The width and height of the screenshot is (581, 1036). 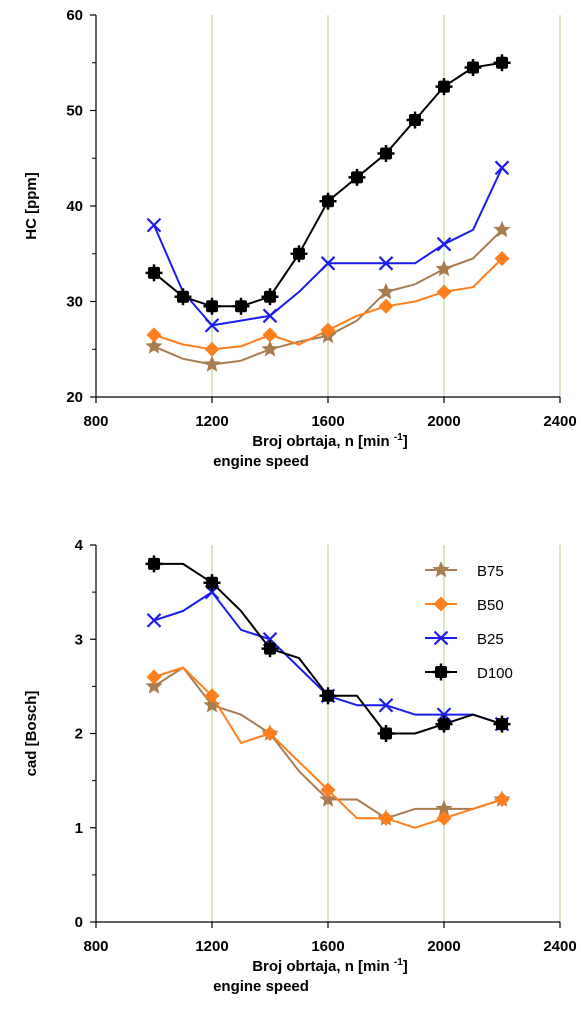 What do you see at coordinates (323, 441) in the screenshot?
I see `chart1-x-axis-label-text: Broj obrtaja, n [min` at bounding box center [323, 441].